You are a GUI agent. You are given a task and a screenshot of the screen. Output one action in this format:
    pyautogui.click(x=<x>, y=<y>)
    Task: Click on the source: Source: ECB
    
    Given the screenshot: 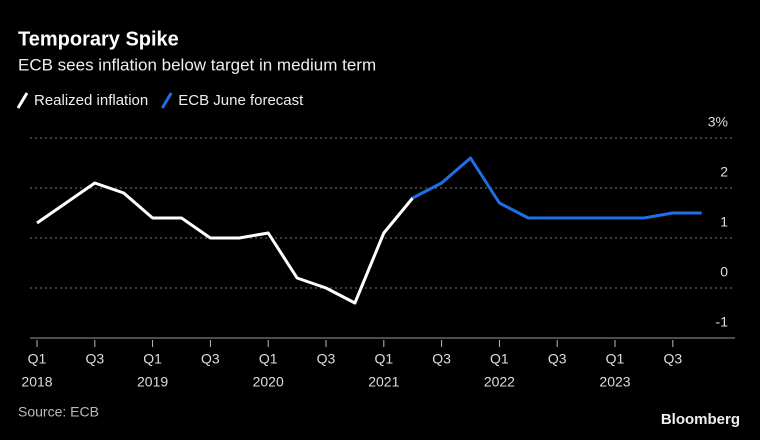 What is the action you would take?
    pyautogui.click(x=58, y=412)
    